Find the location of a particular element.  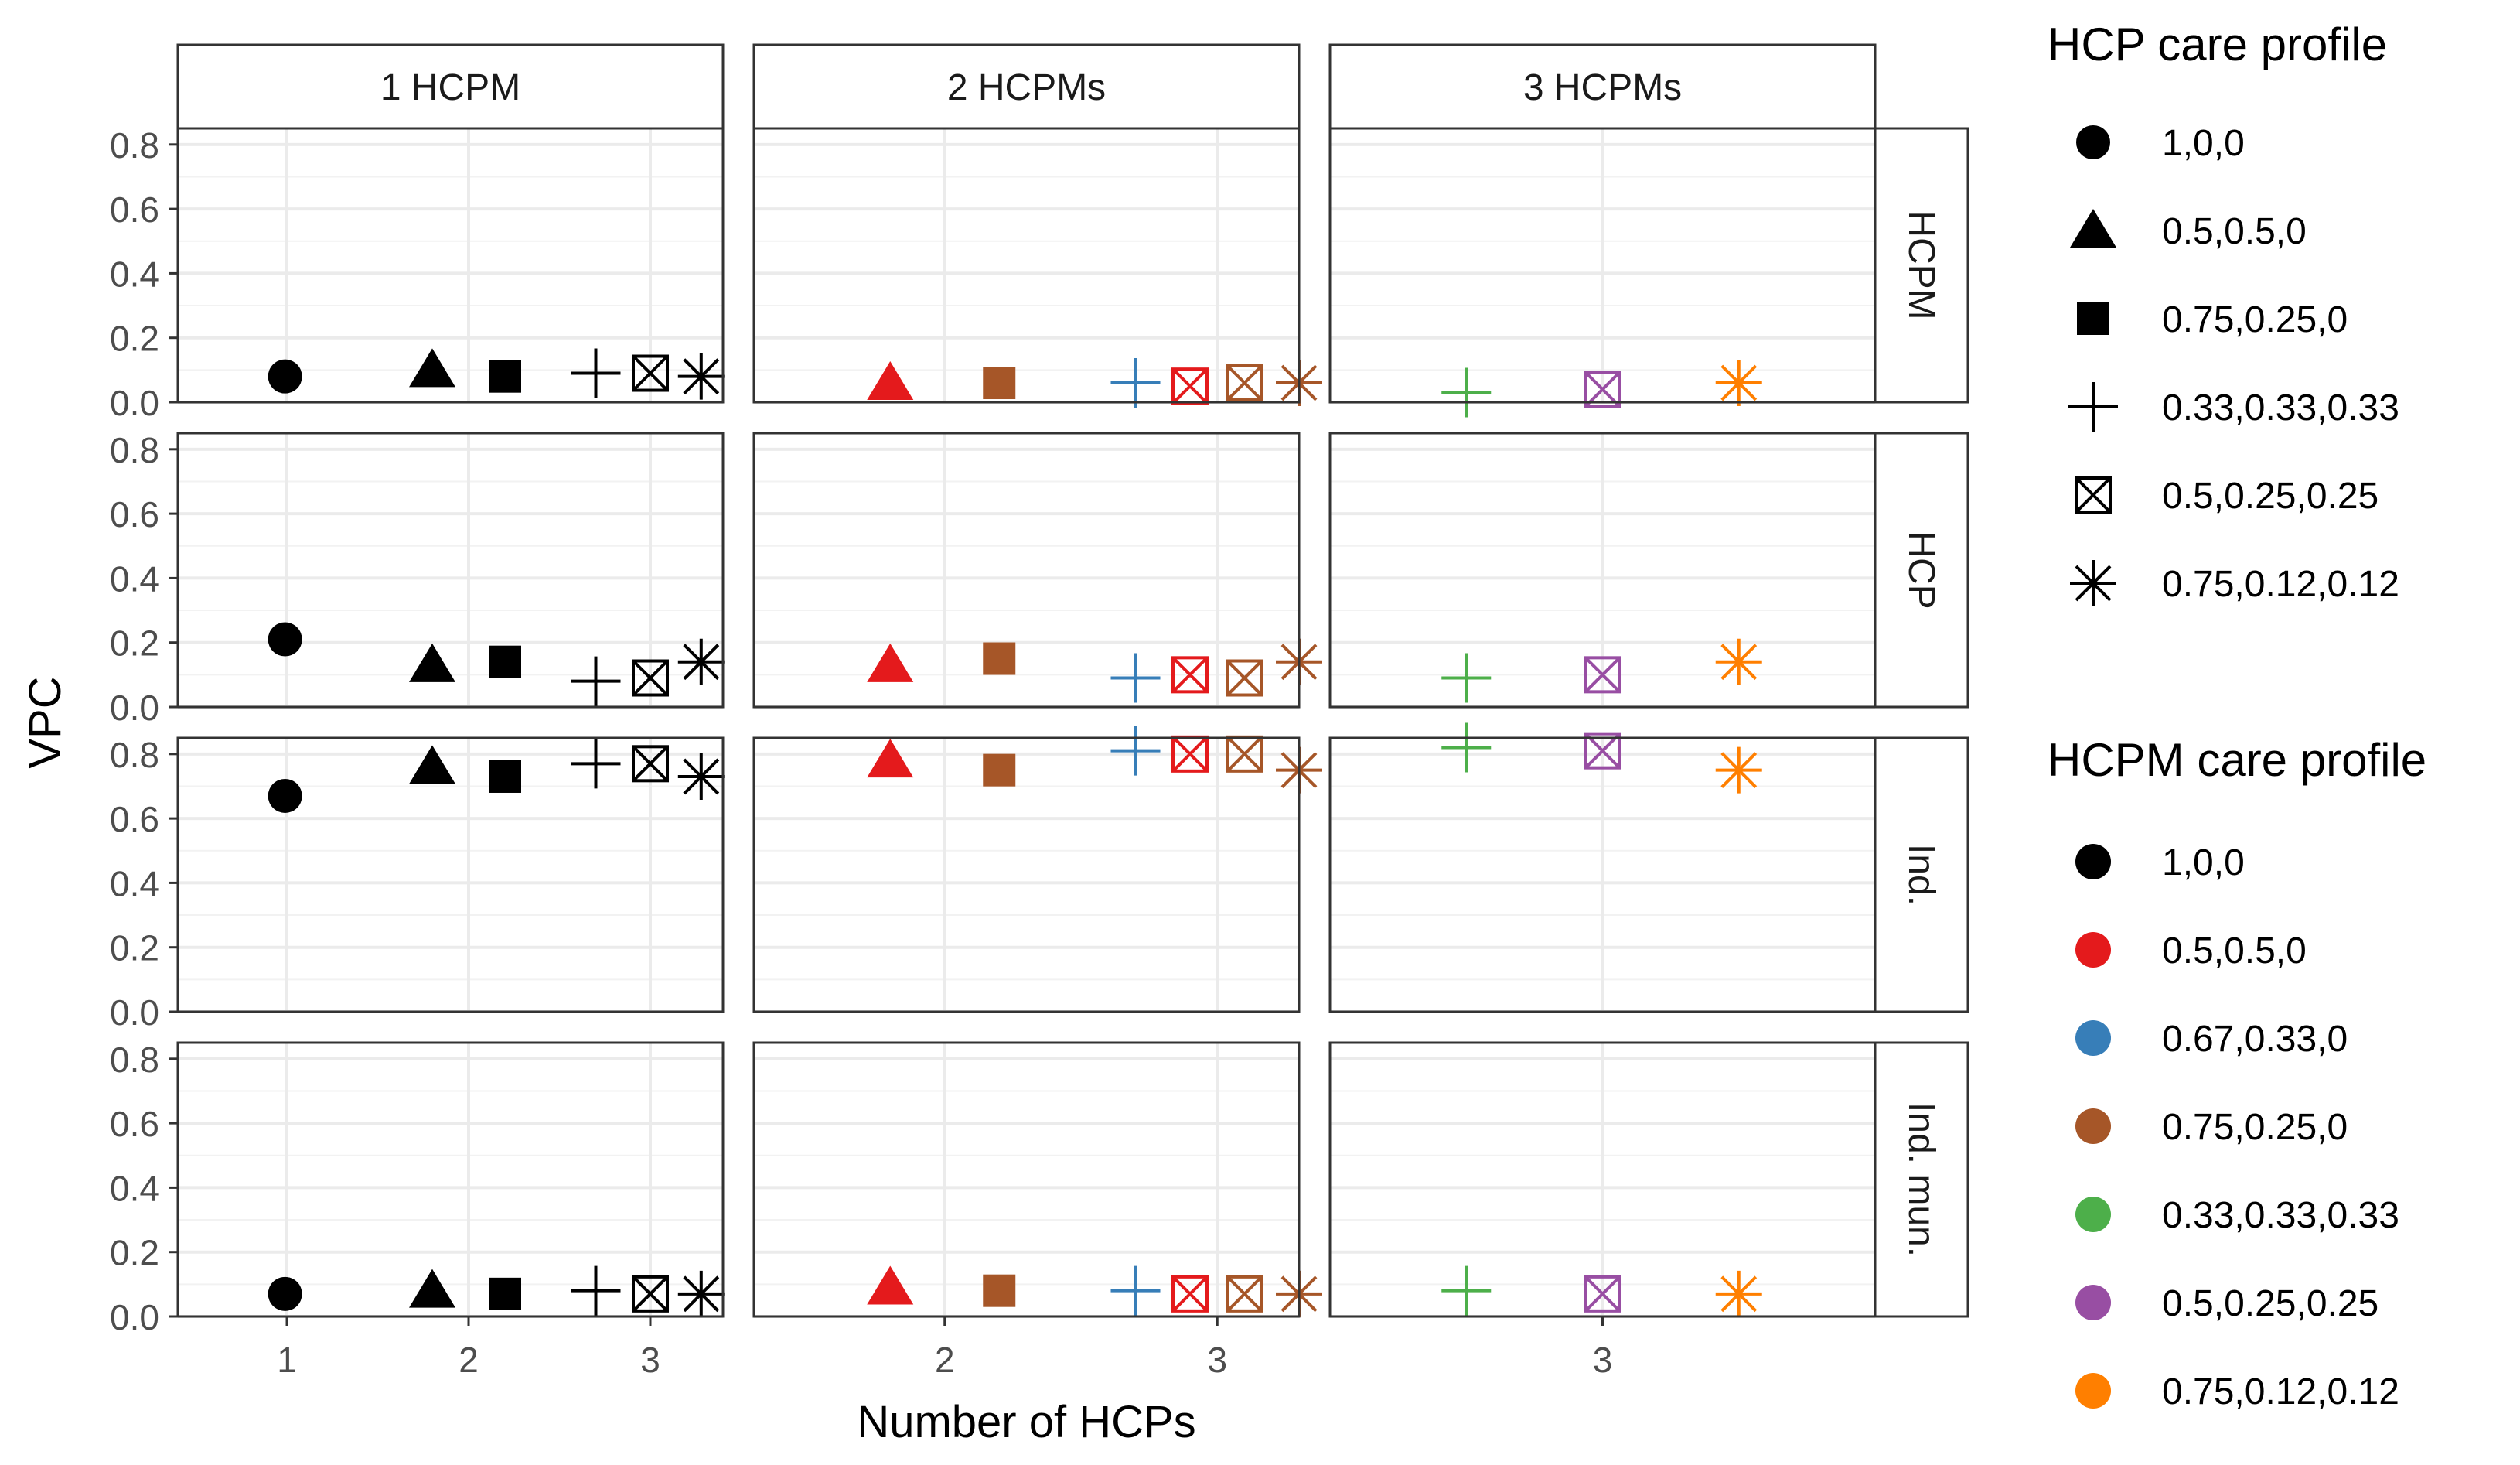

shape-legend-item: 0.75,0.12,0.12 is located at coordinates (2234, 583).